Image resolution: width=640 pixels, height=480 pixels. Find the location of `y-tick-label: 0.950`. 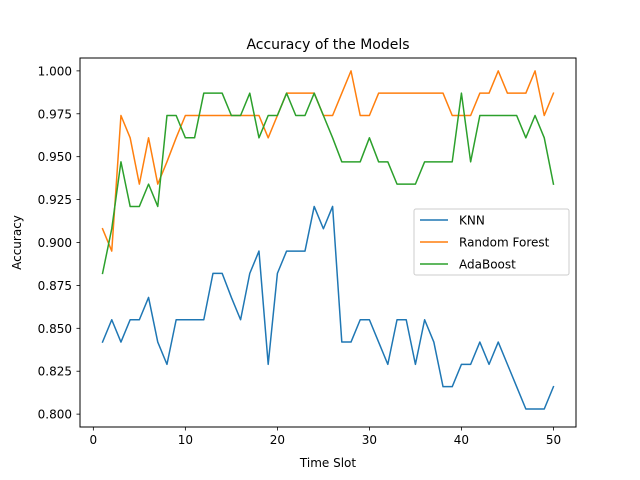

y-tick-label: 0.950 is located at coordinates (55, 157).